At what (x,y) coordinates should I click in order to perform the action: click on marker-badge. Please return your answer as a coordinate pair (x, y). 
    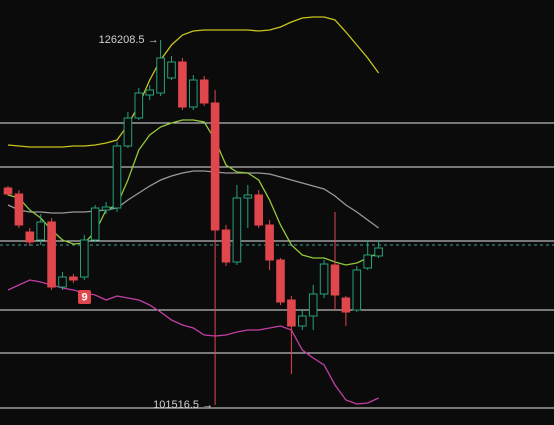
    Looking at the image, I should click on (84, 297).